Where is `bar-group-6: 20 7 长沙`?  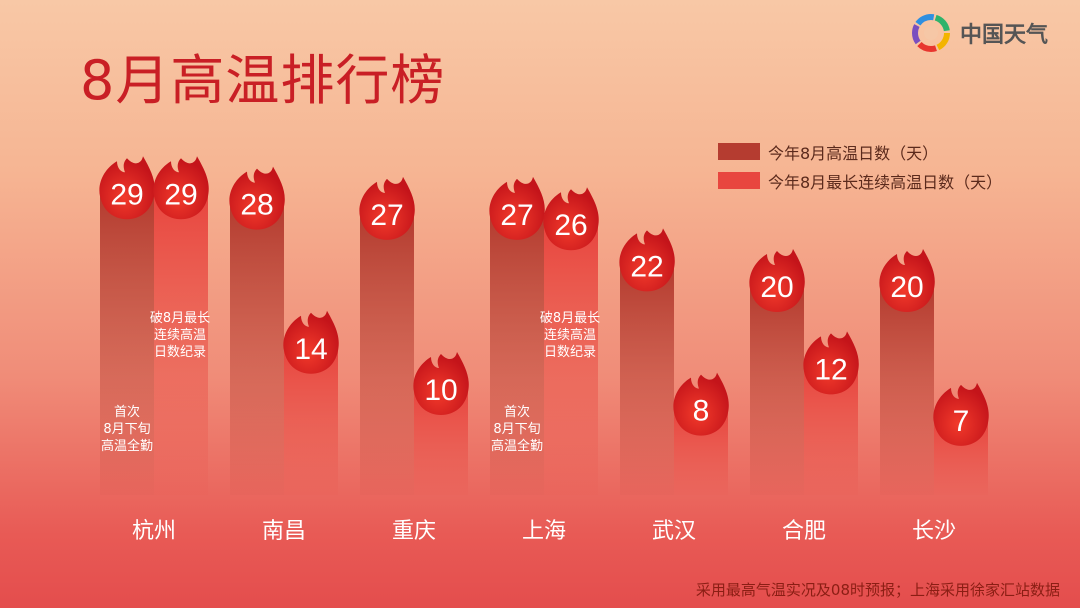
bar-group-6: 20 7 长沙 is located at coordinates (934, 396).